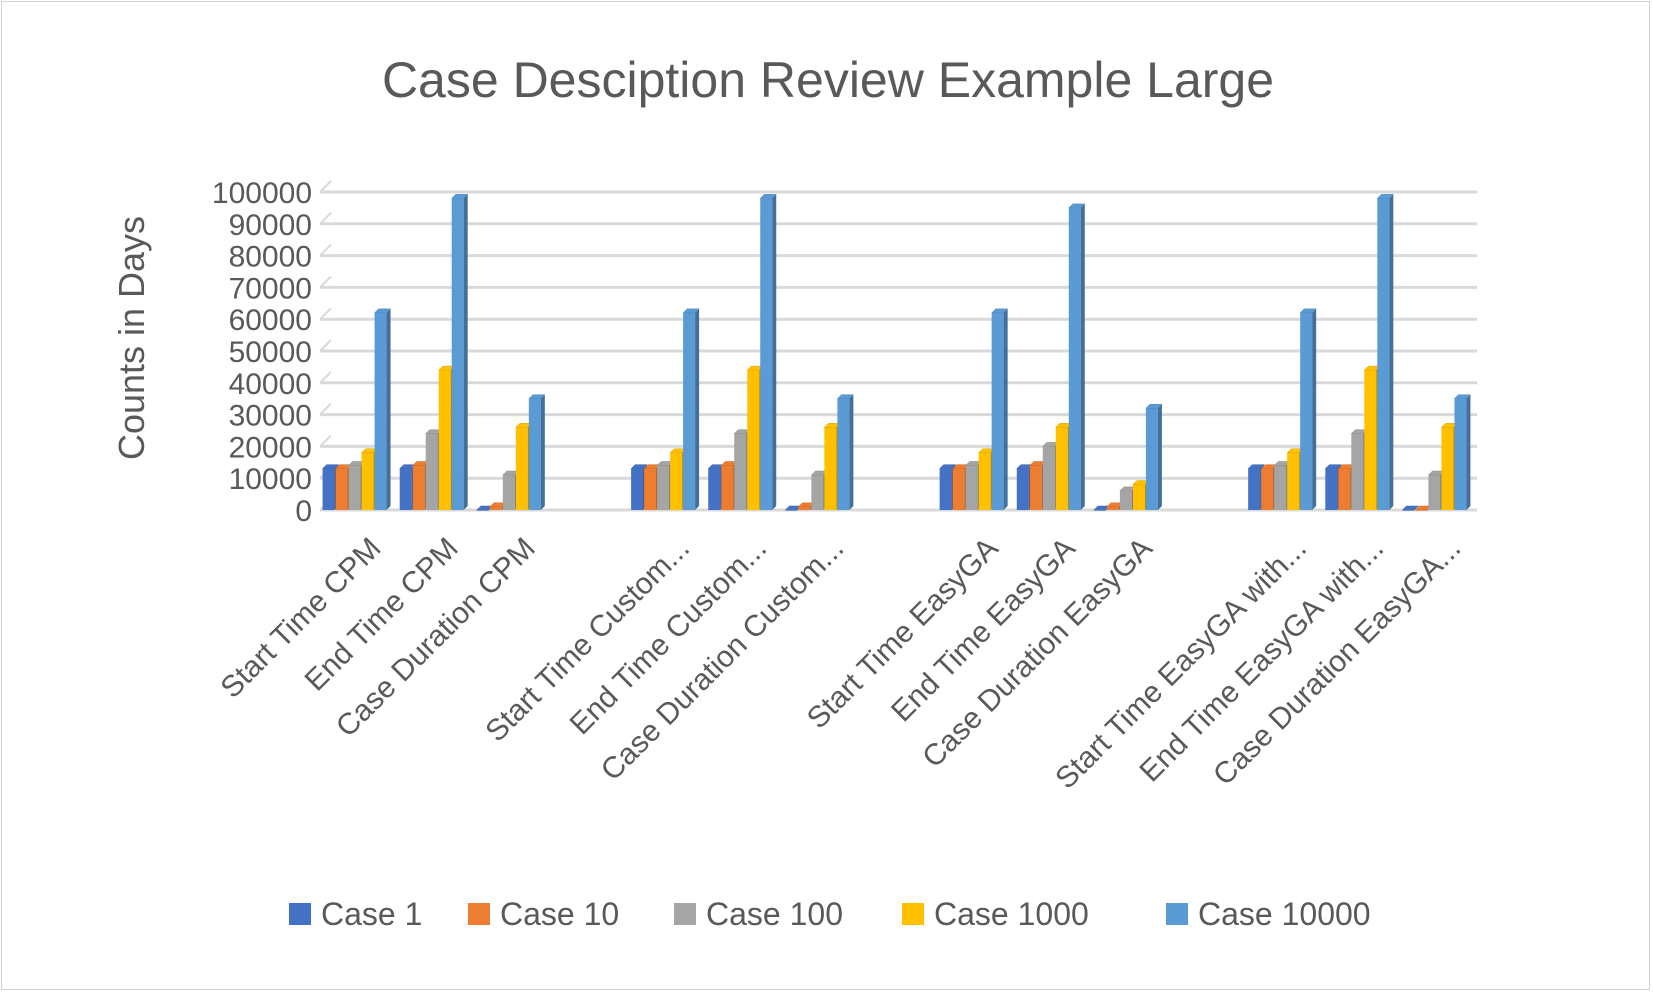  I want to click on y-tick-label: 90000, so click(270, 225).